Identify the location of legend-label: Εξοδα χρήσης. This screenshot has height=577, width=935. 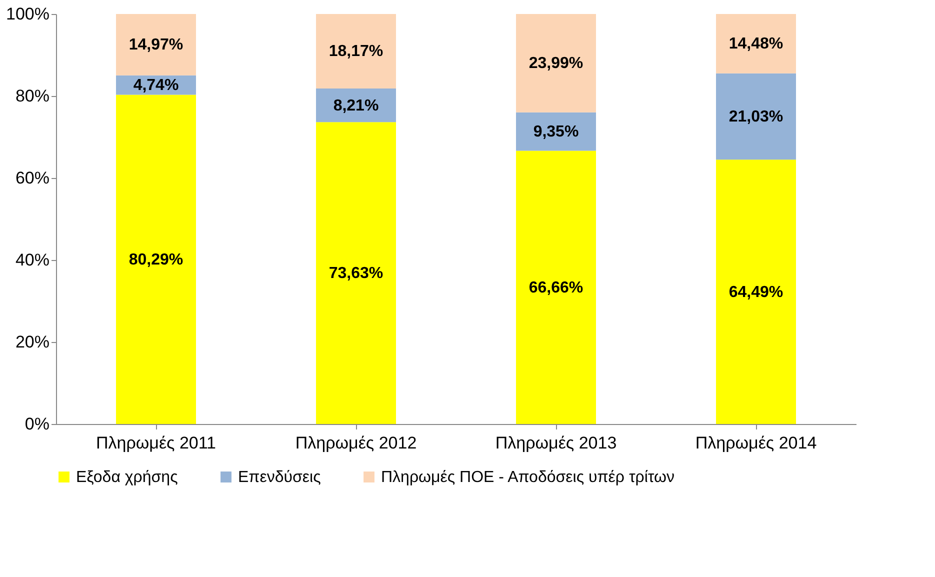
(127, 477).